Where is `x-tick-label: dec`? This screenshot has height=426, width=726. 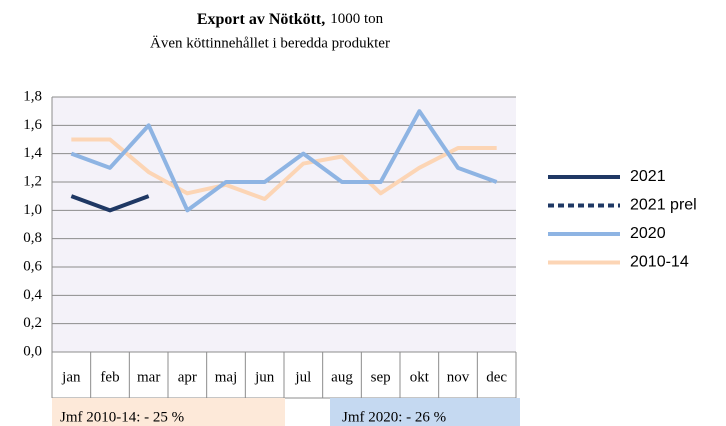
x-tick-label: dec is located at coordinates (496, 377).